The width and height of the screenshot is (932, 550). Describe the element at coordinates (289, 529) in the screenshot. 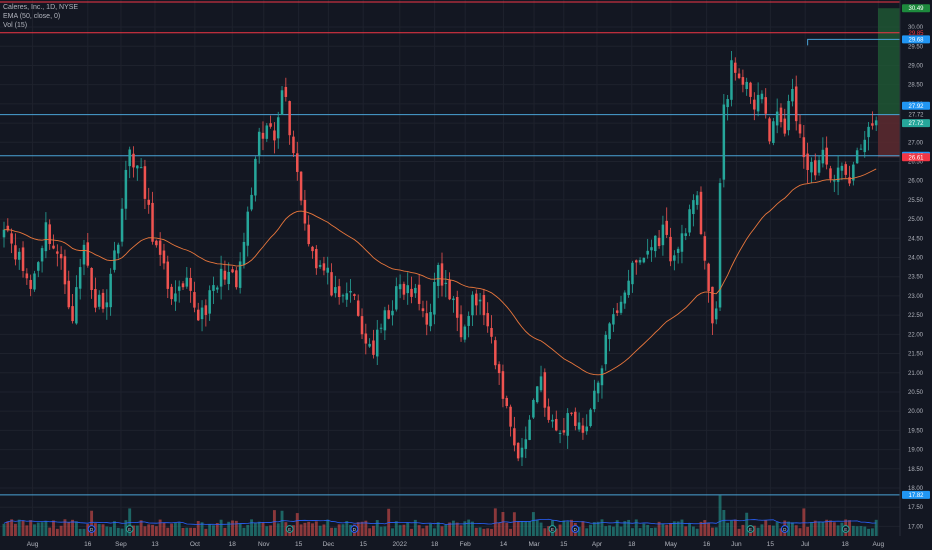

I see `event-marker-label: E` at that location.